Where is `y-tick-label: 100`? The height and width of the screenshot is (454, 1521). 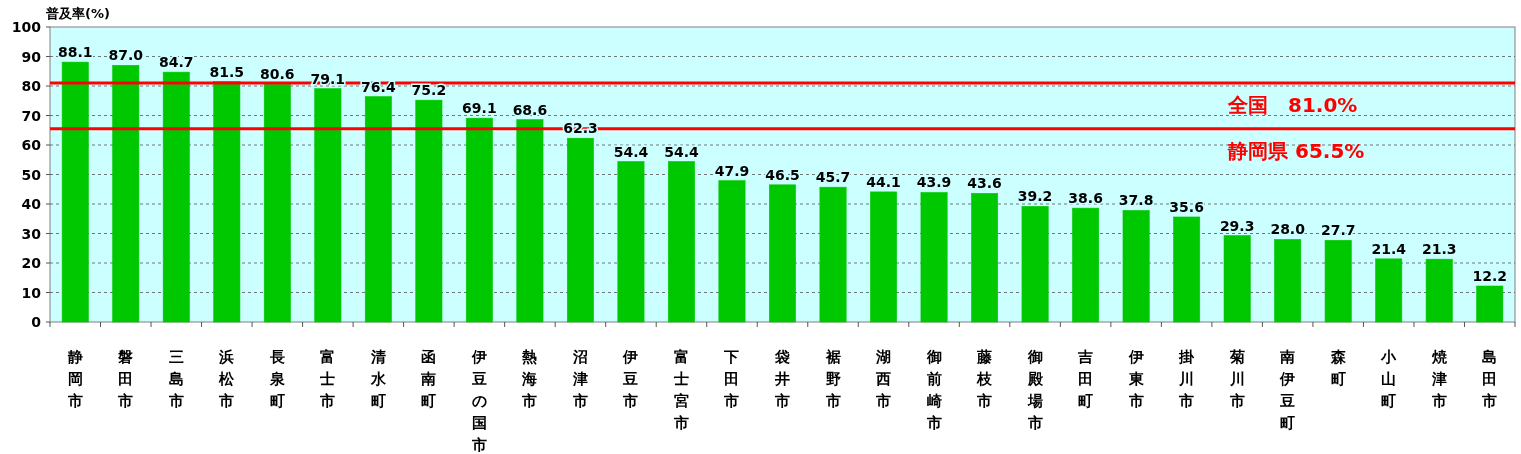
y-tick-label: 100 is located at coordinates (26, 27).